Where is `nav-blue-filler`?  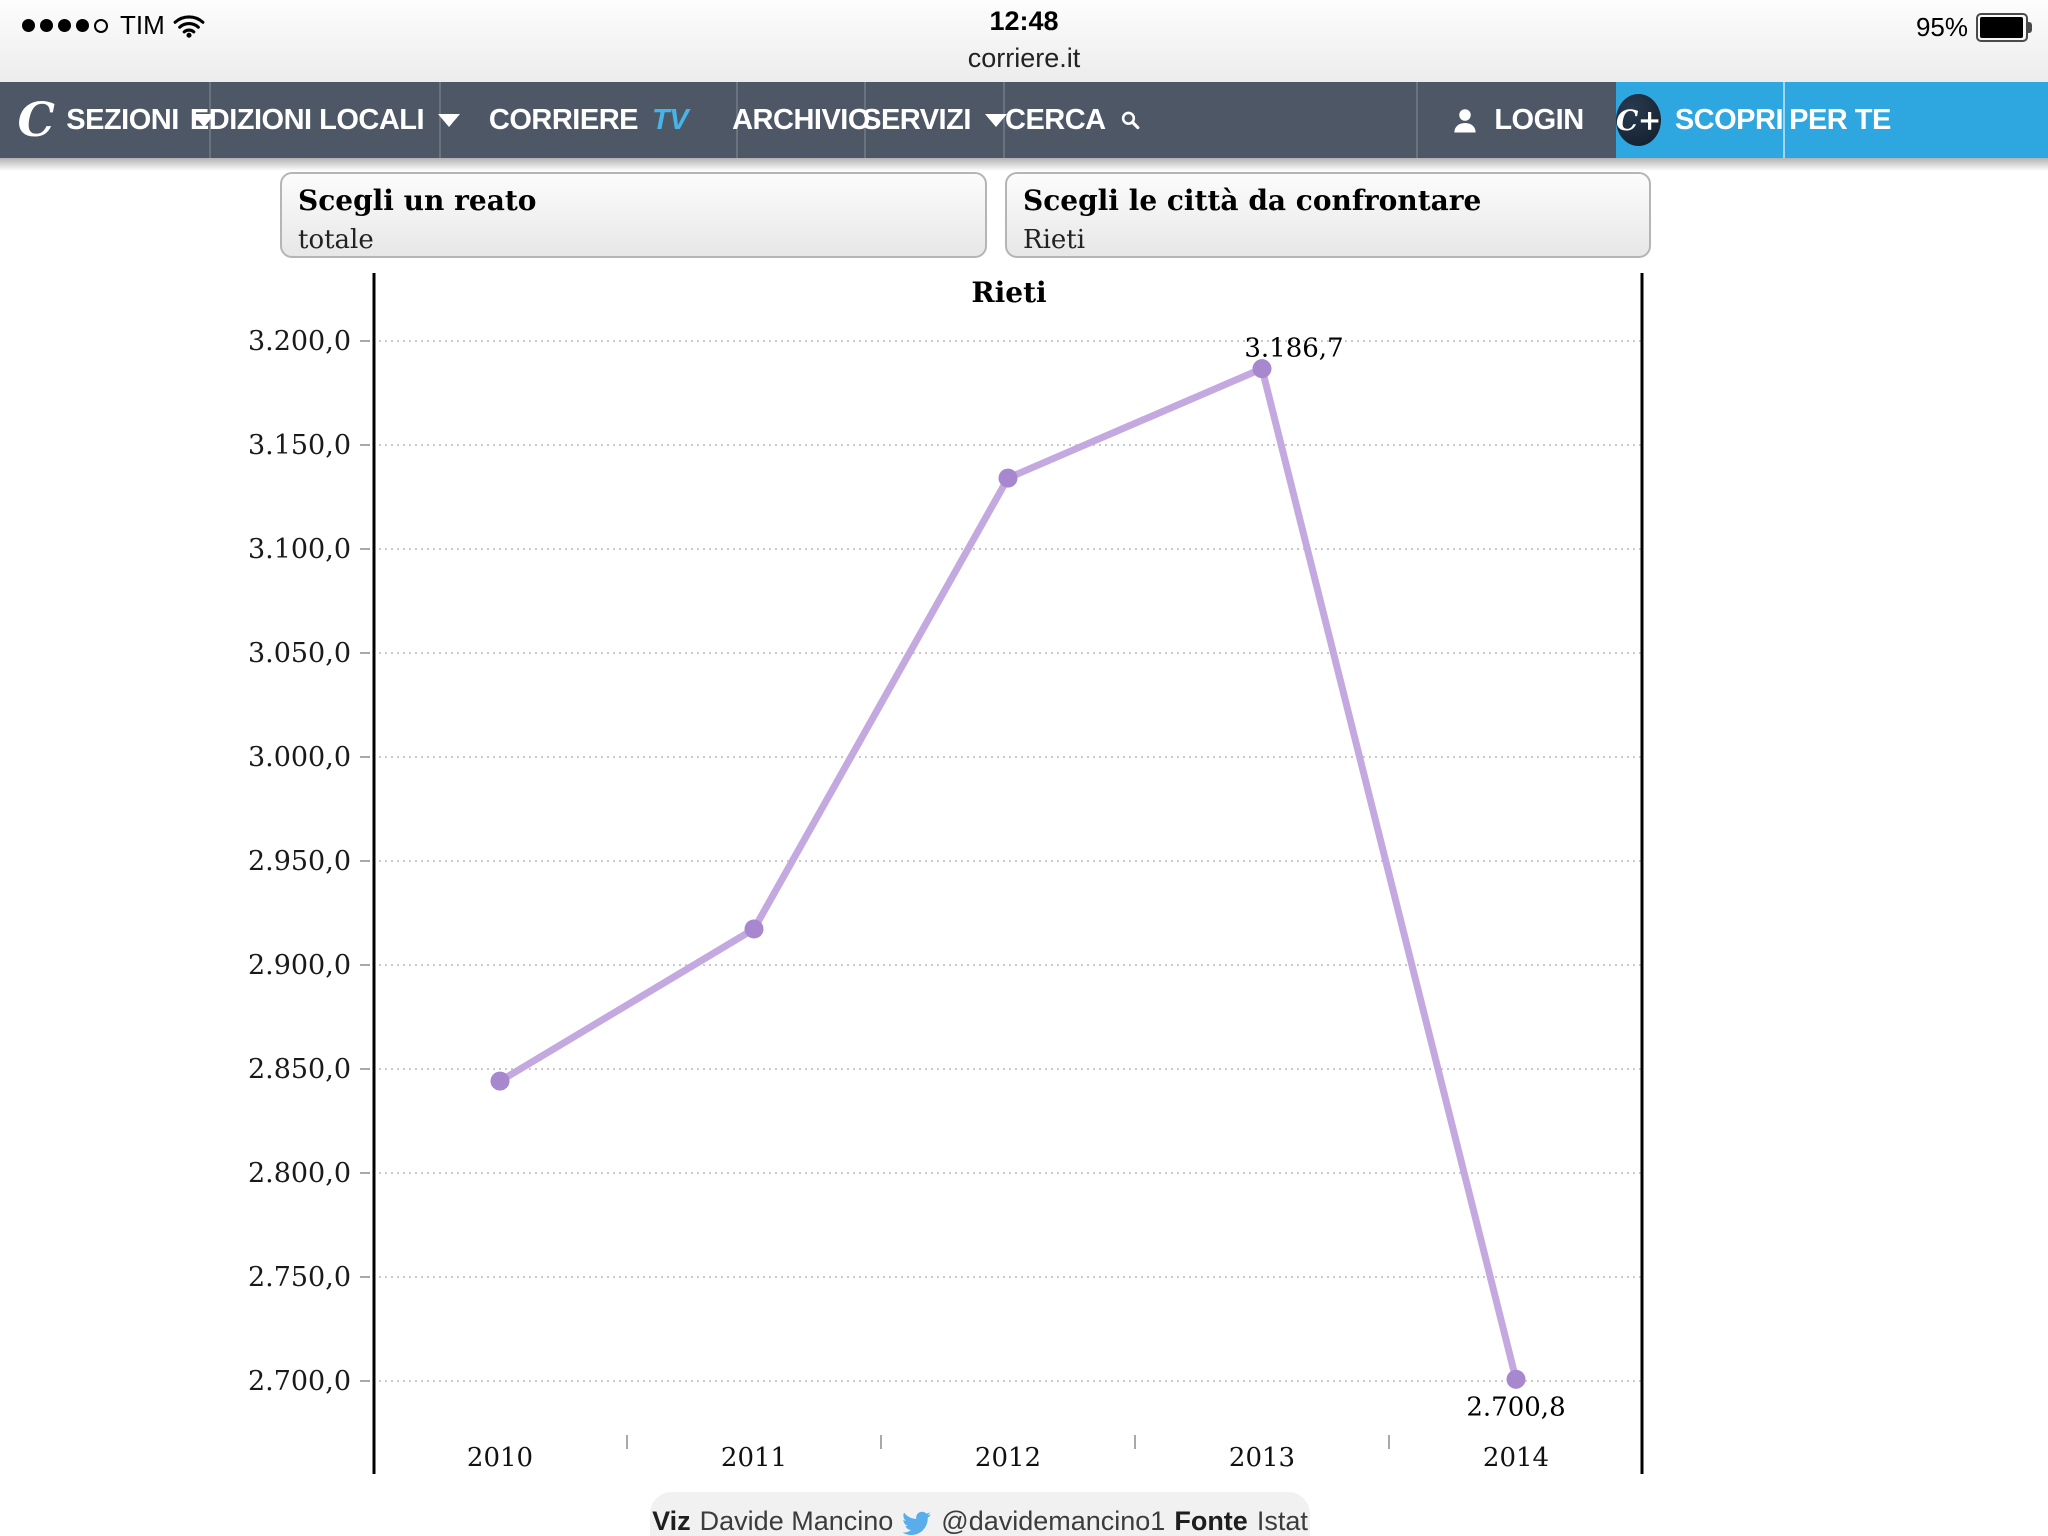 nav-blue-filler is located at coordinates (1971, 120).